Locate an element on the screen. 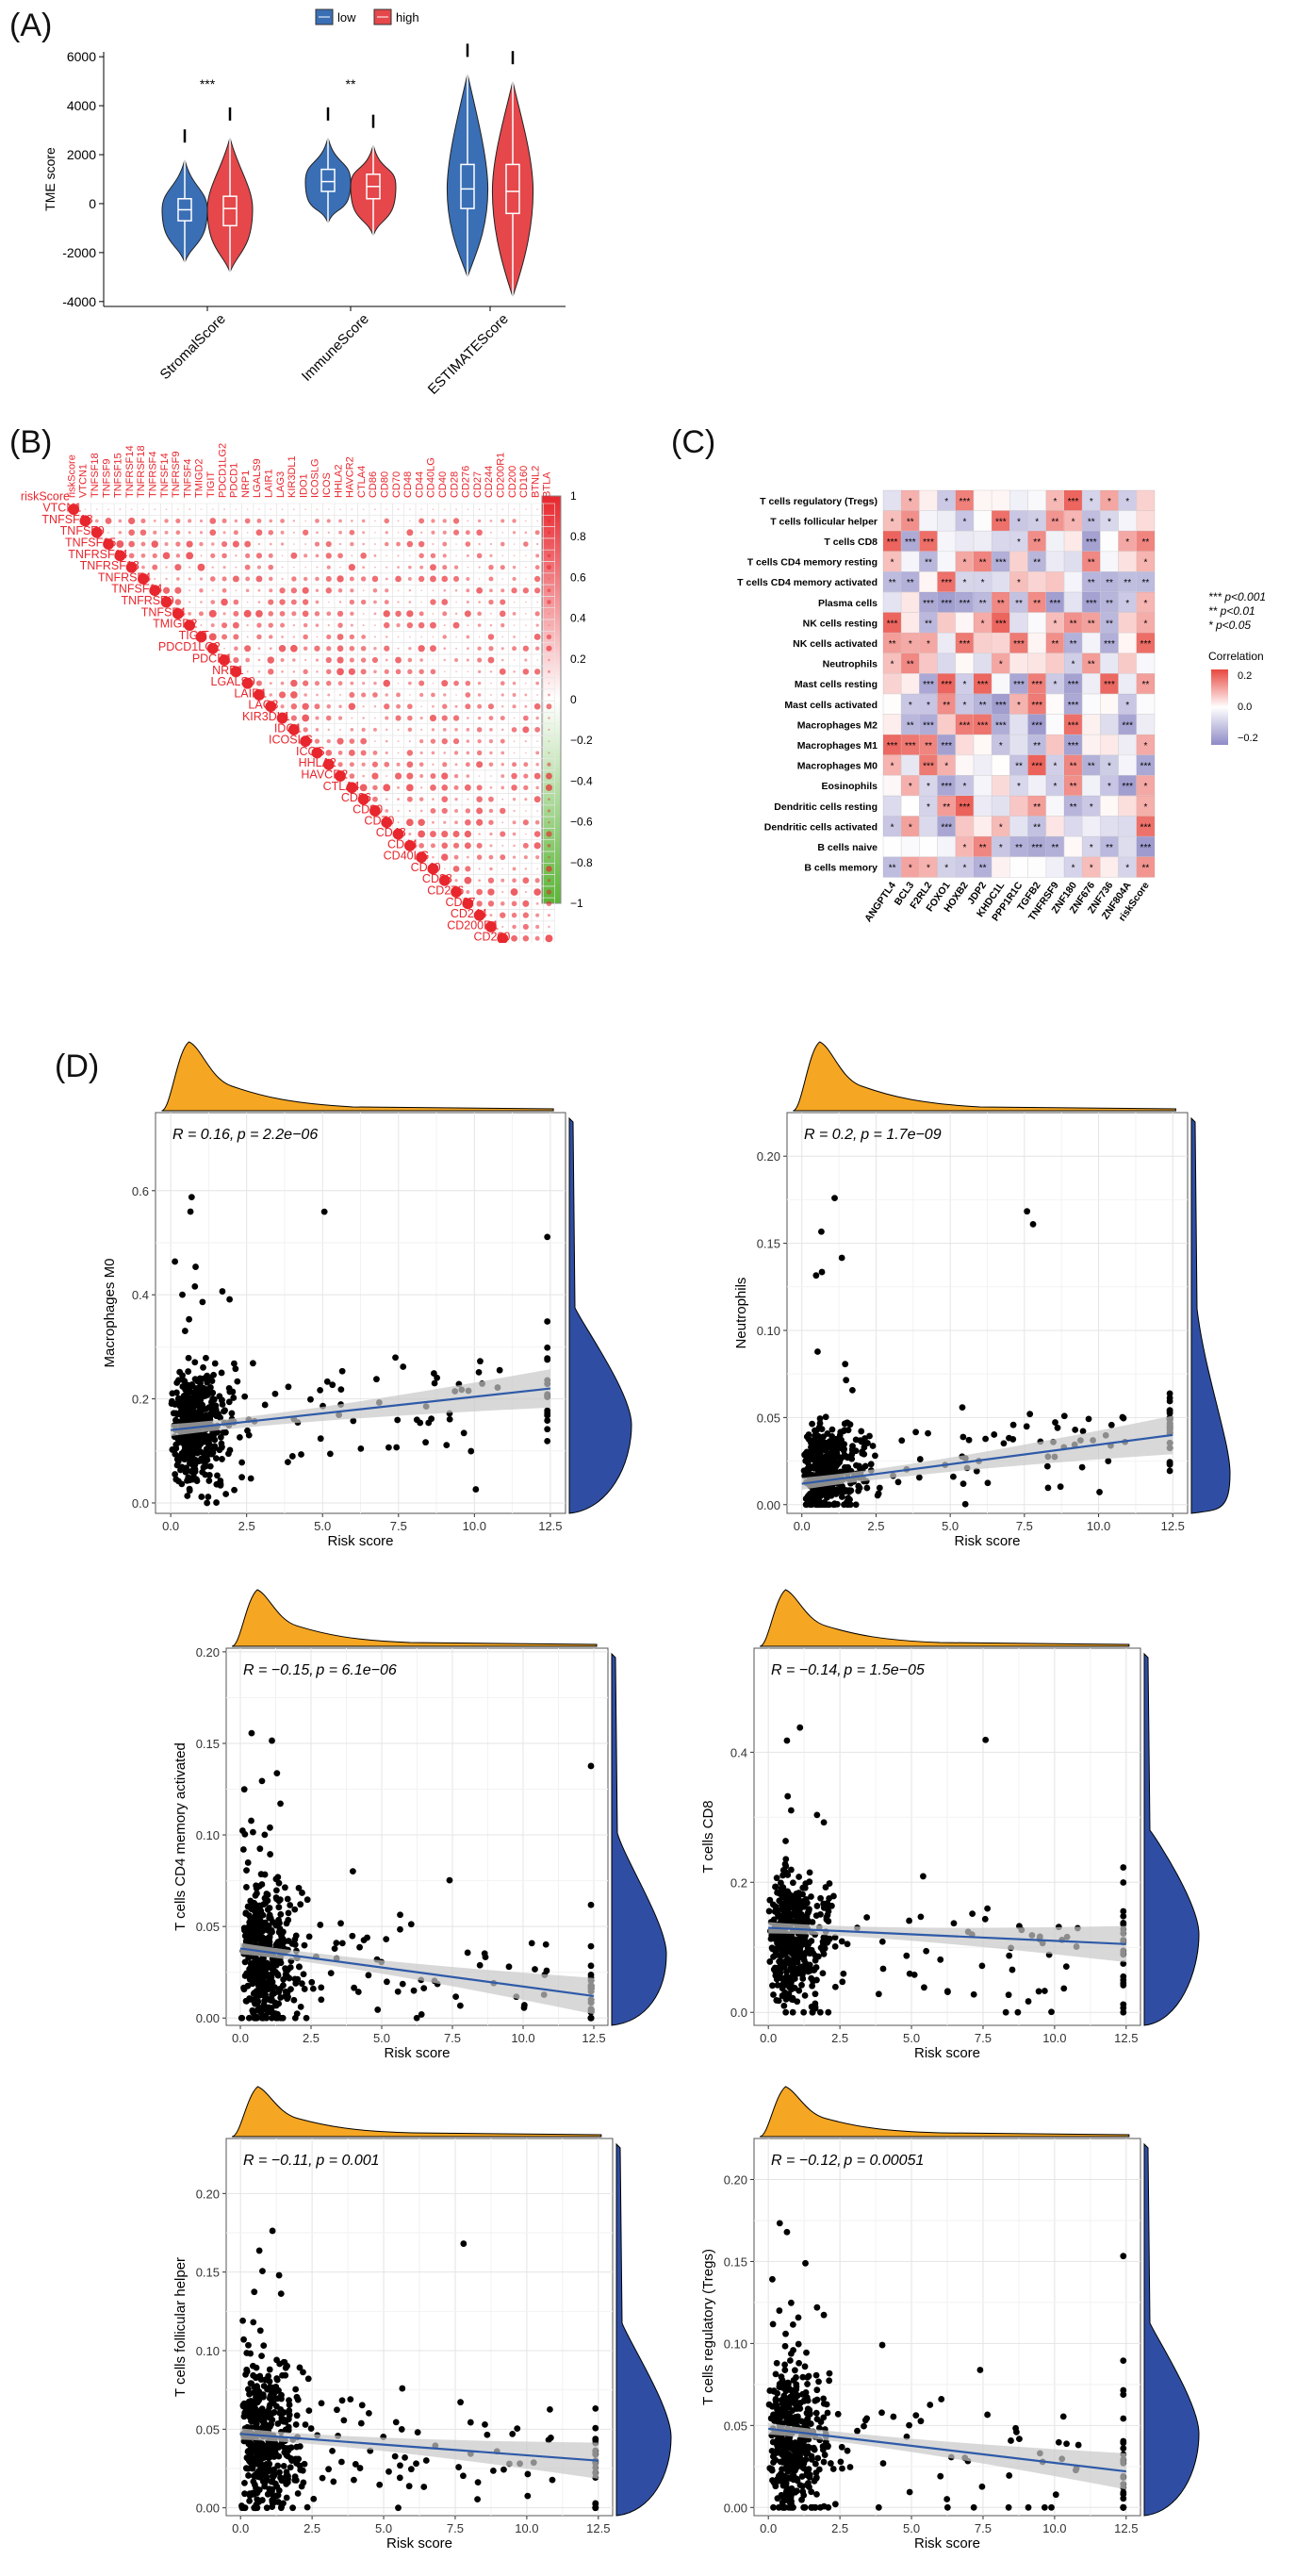 The image size is (1296, 2576). y-tick-label: 0.2 is located at coordinates (141, 1400).